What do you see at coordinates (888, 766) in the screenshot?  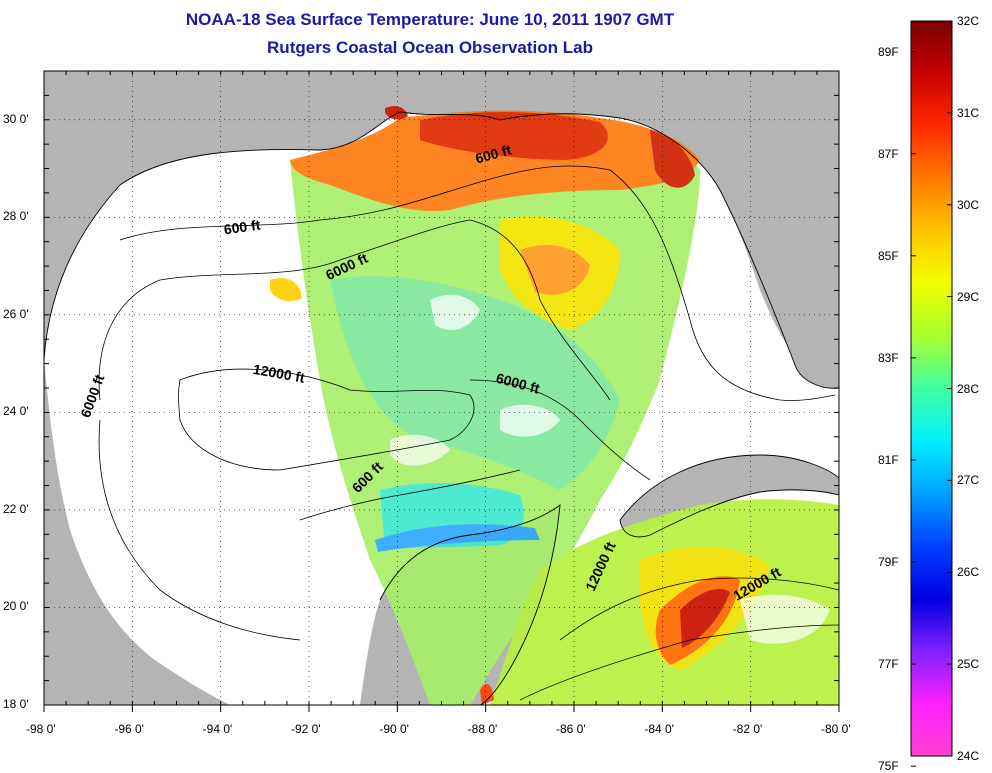 I see `colorbar-fahrenheit-label: 75F` at bounding box center [888, 766].